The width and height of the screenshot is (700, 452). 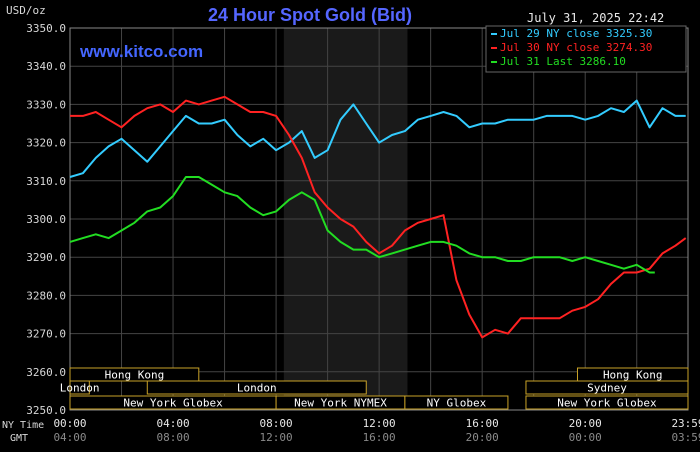 I want to click on session-label: NY Globex, so click(x=457, y=403).